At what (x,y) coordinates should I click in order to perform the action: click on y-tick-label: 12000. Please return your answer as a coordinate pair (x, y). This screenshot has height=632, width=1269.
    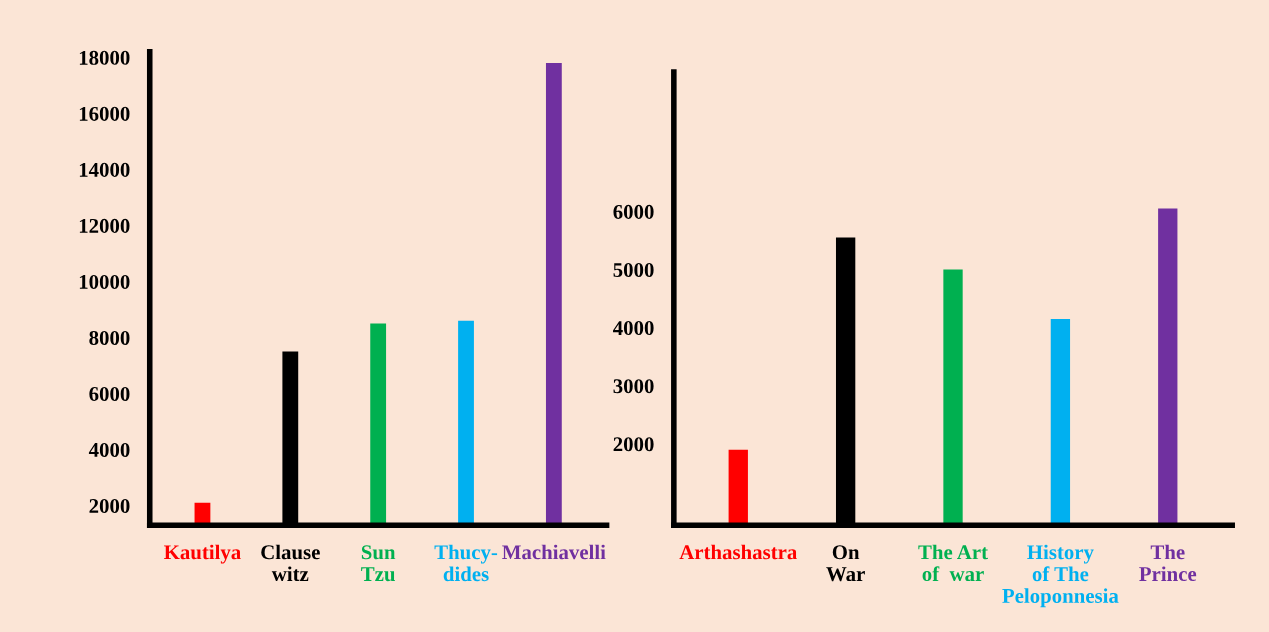
    Looking at the image, I should click on (104, 225).